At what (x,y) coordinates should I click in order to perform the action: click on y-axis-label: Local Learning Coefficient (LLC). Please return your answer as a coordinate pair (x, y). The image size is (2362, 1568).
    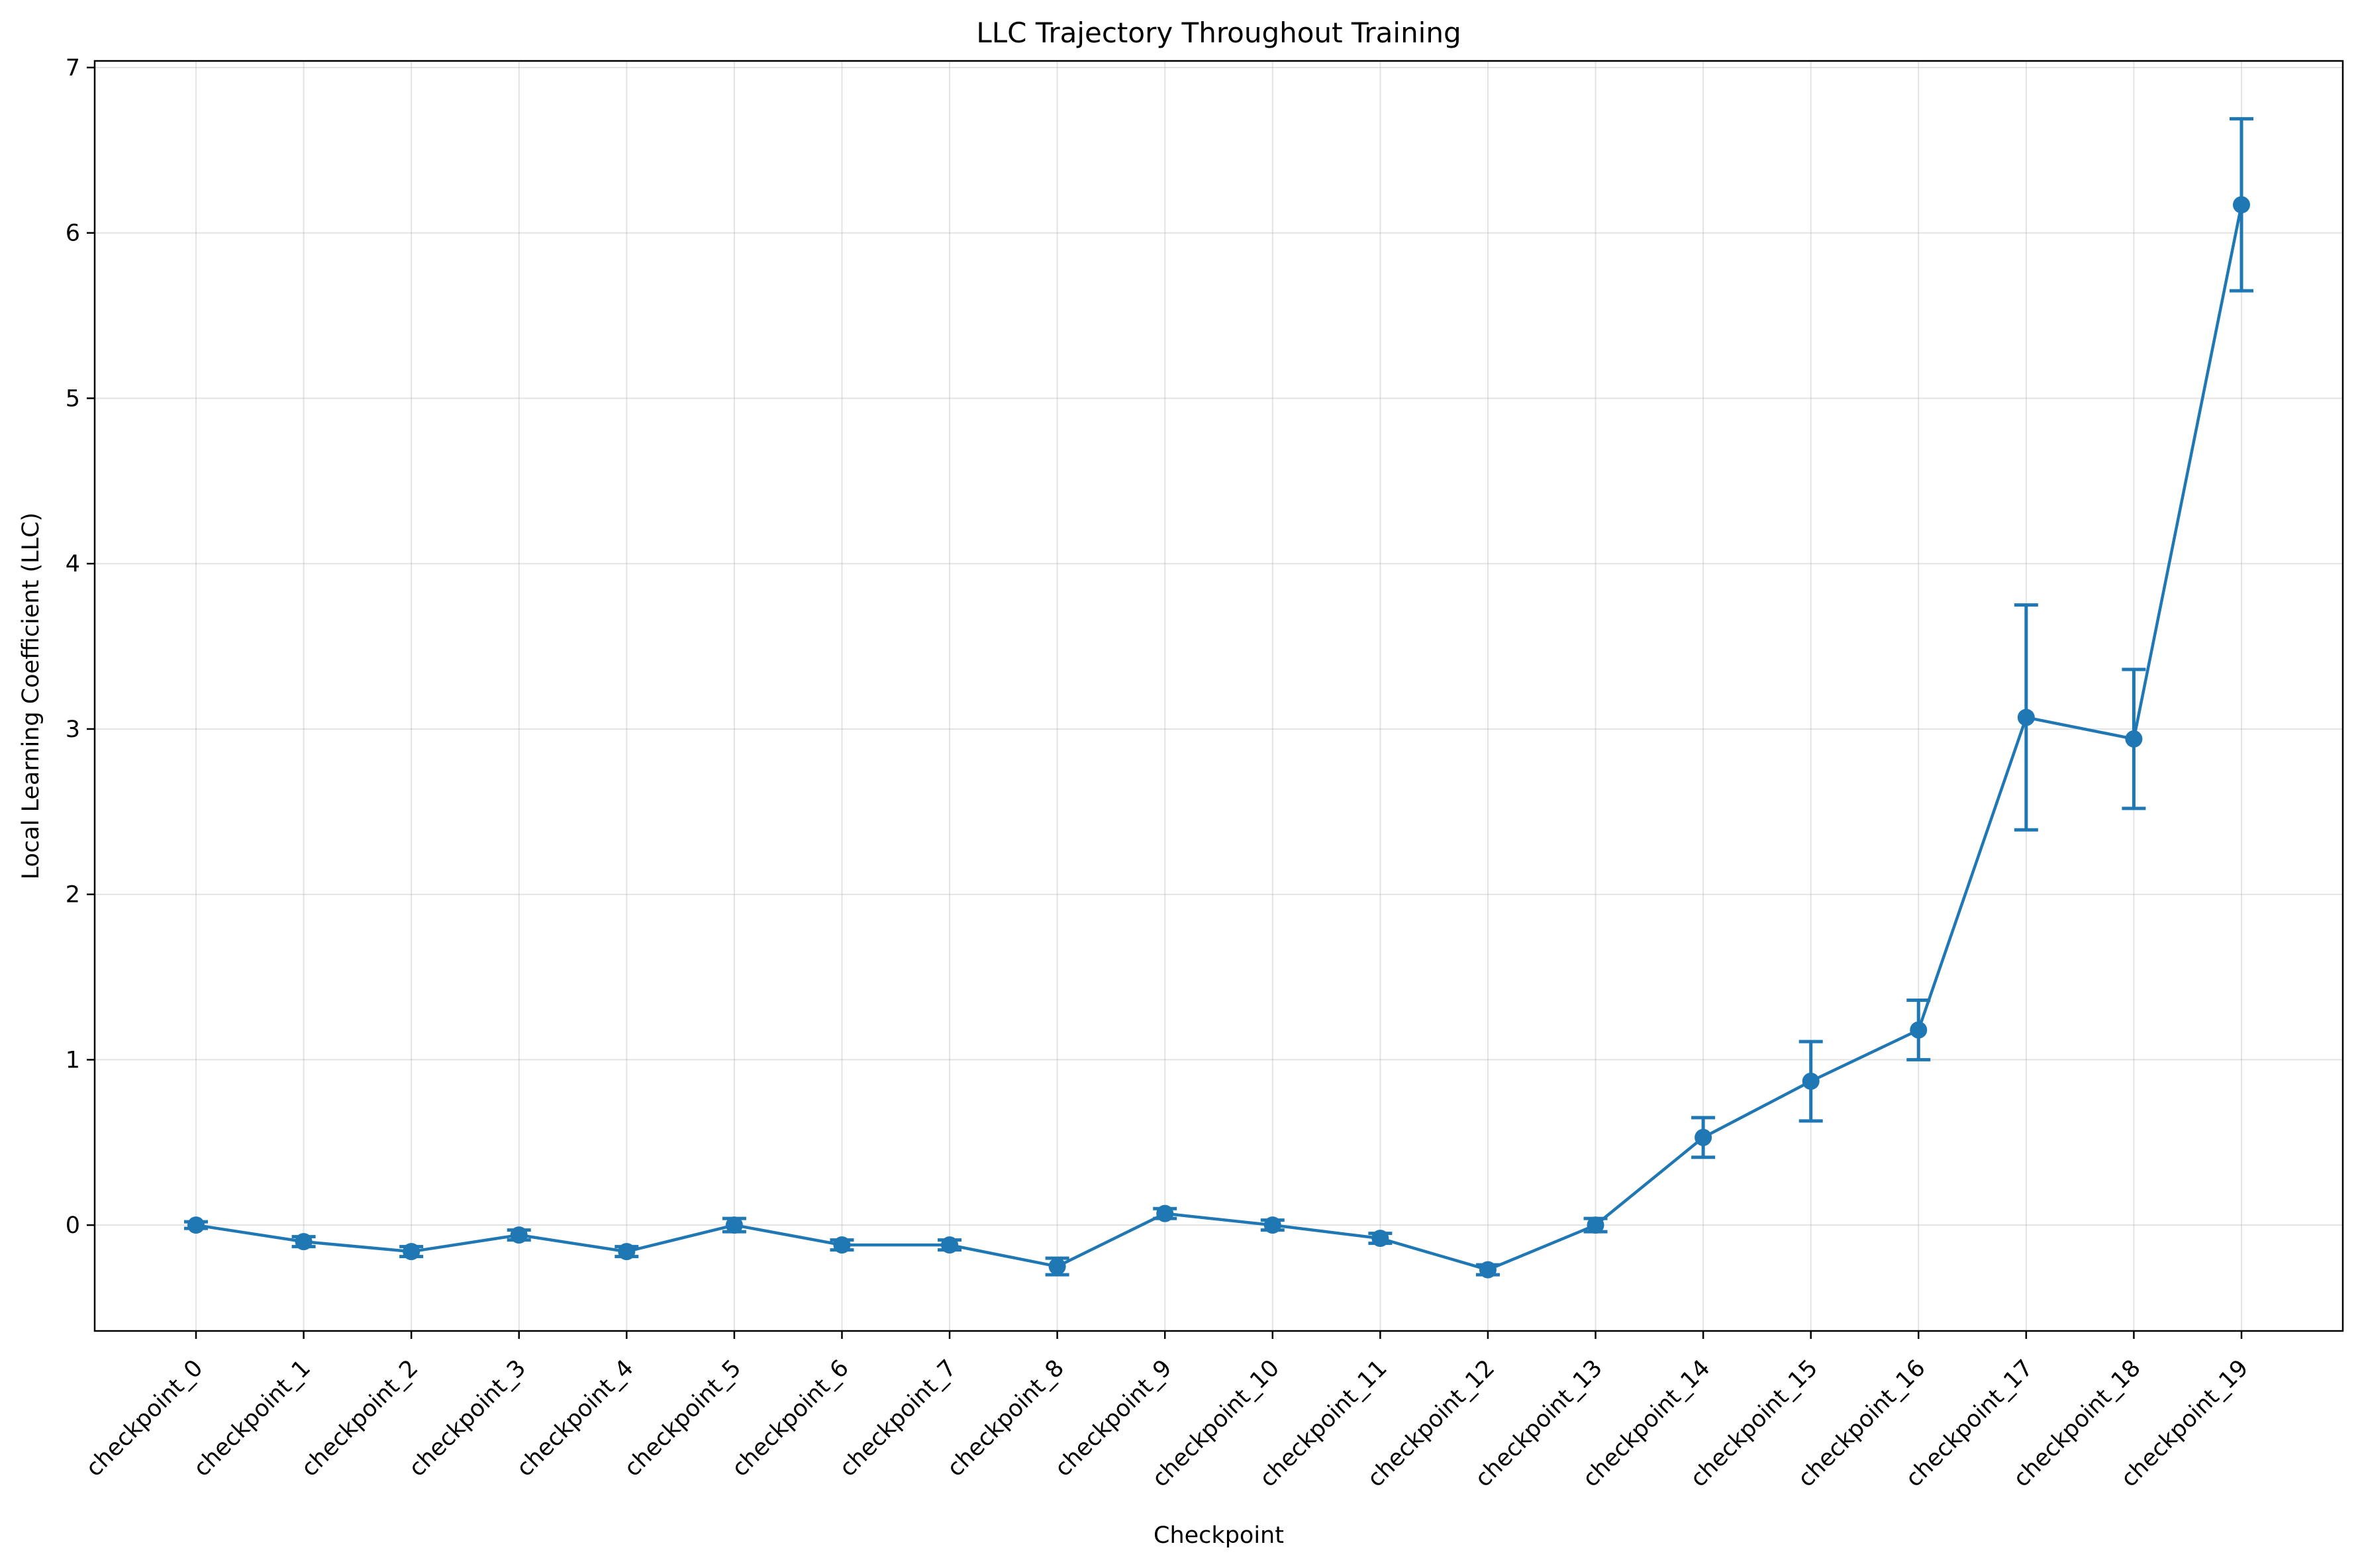
    Looking at the image, I should click on (31, 696).